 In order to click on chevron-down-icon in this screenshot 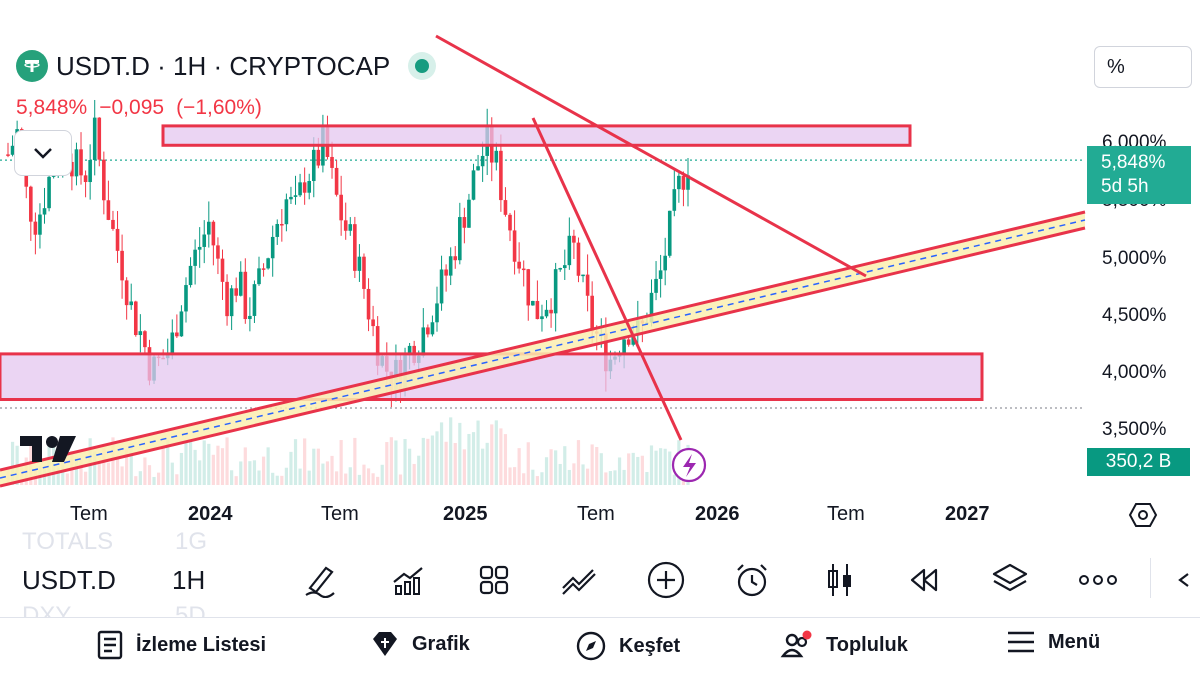, I will do `click(43, 153)`.